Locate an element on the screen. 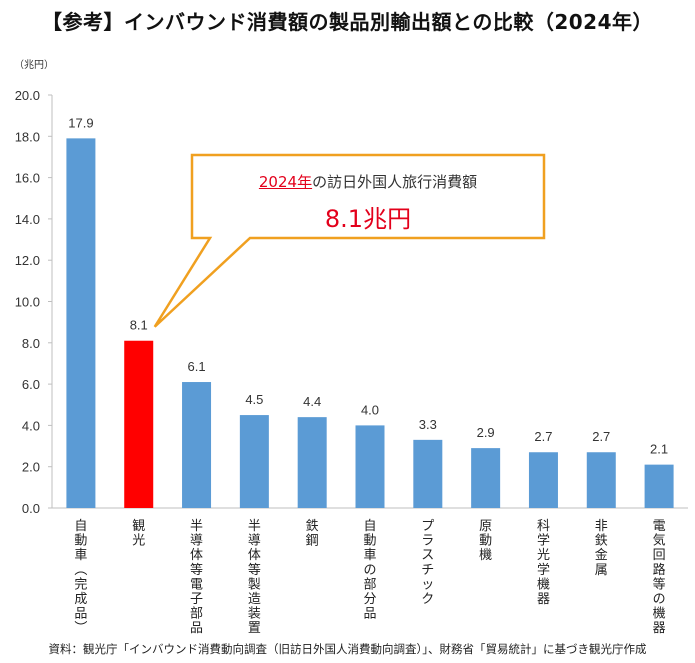 This screenshot has width=695, height=663. y-tick-label: 4.0 is located at coordinates (31, 425).